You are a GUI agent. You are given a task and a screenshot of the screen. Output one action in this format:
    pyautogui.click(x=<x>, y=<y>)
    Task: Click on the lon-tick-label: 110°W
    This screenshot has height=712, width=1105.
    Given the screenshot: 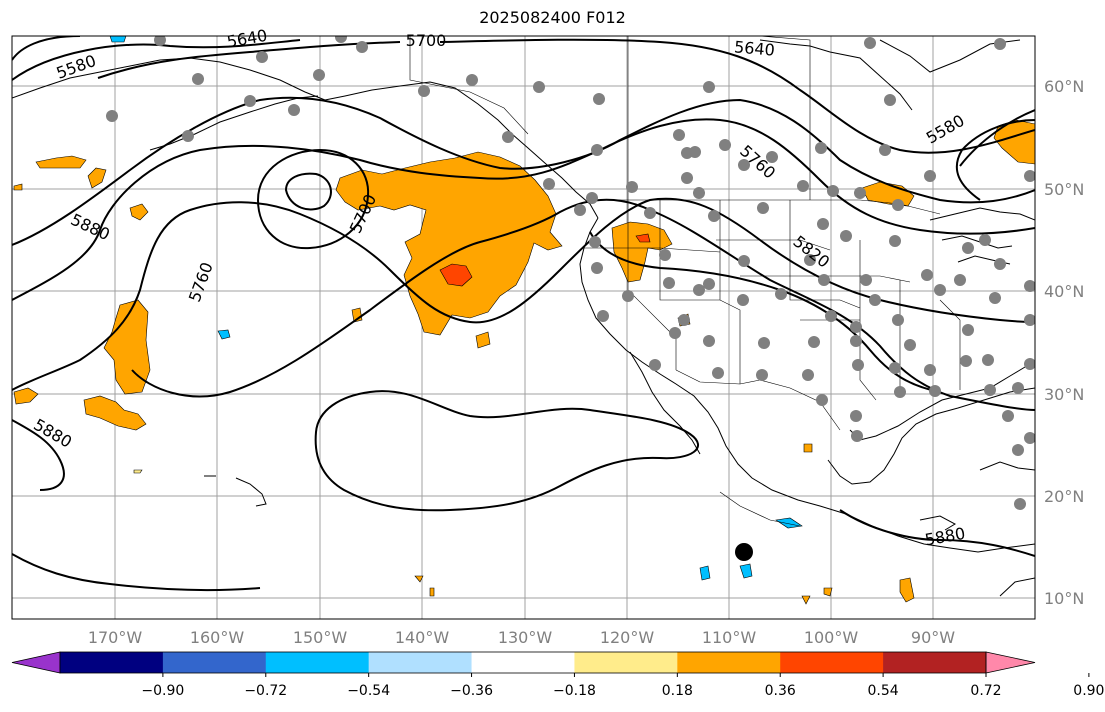 What is the action you would take?
    pyautogui.click(x=729, y=637)
    